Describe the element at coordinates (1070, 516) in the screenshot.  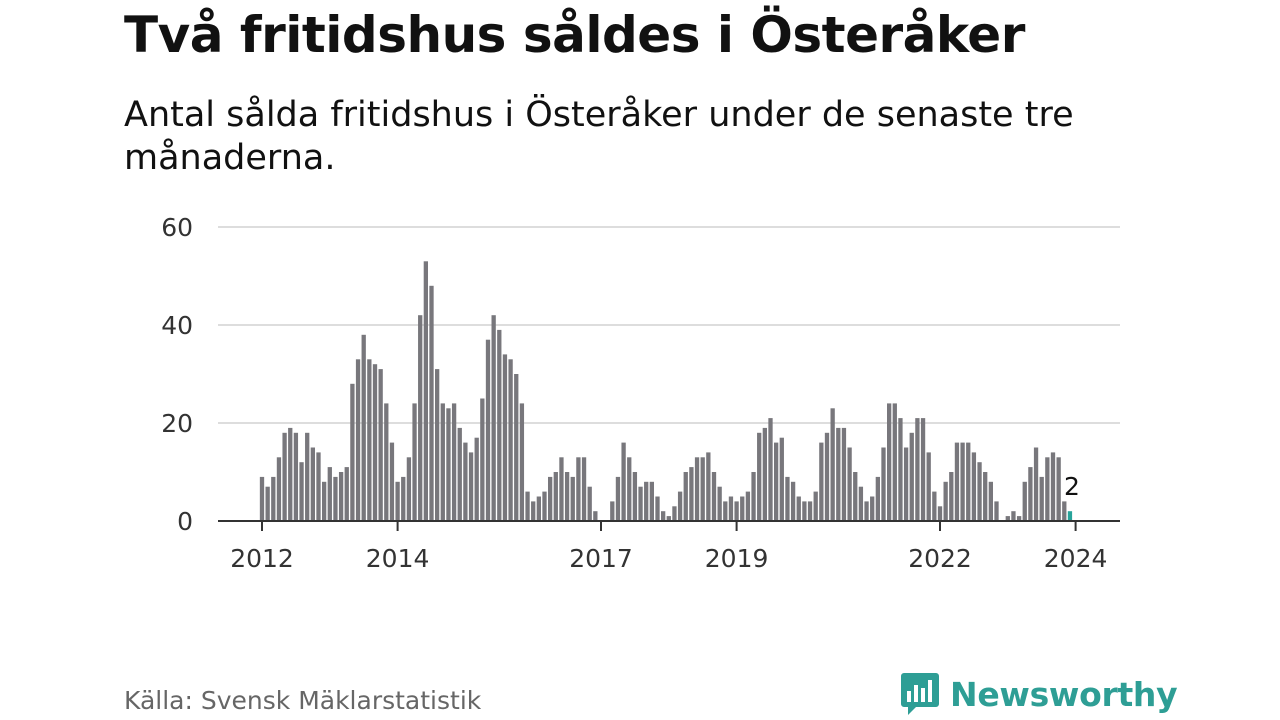
I see `bar-highlight` at that location.